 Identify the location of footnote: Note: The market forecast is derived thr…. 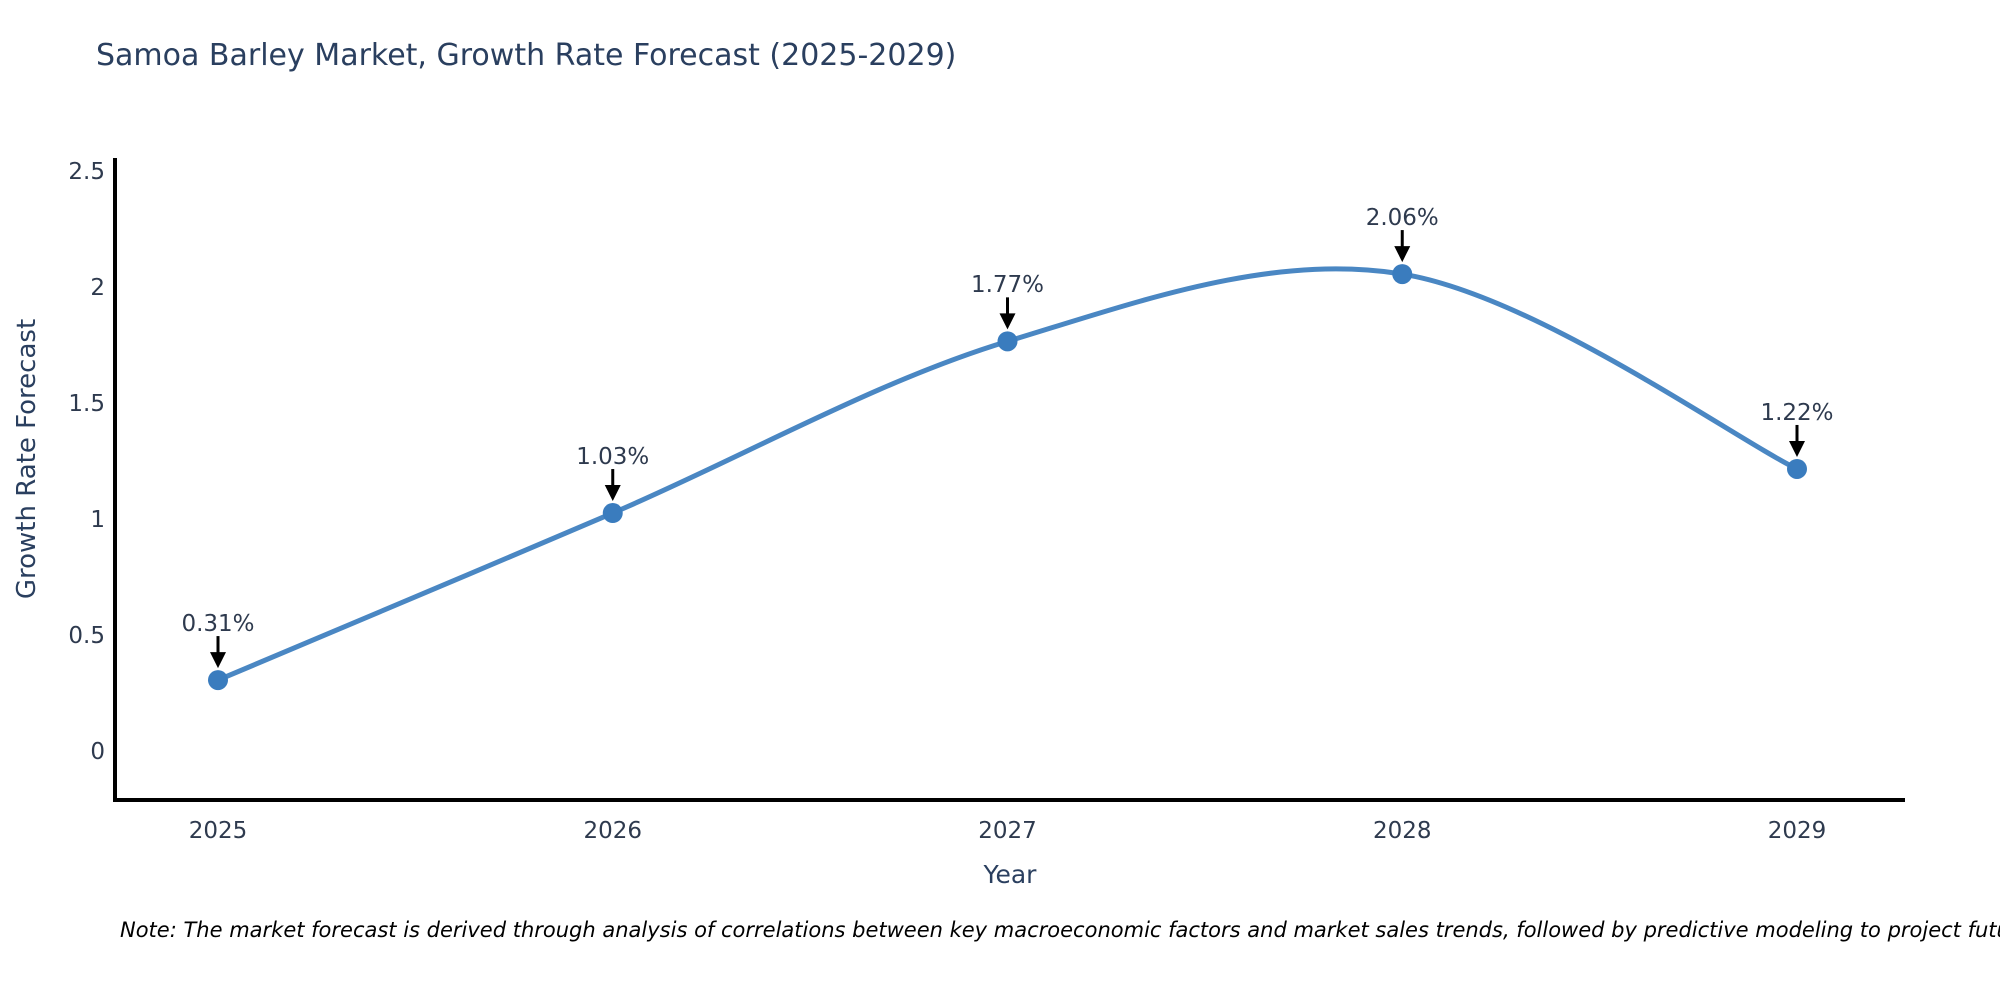
(1060, 930).